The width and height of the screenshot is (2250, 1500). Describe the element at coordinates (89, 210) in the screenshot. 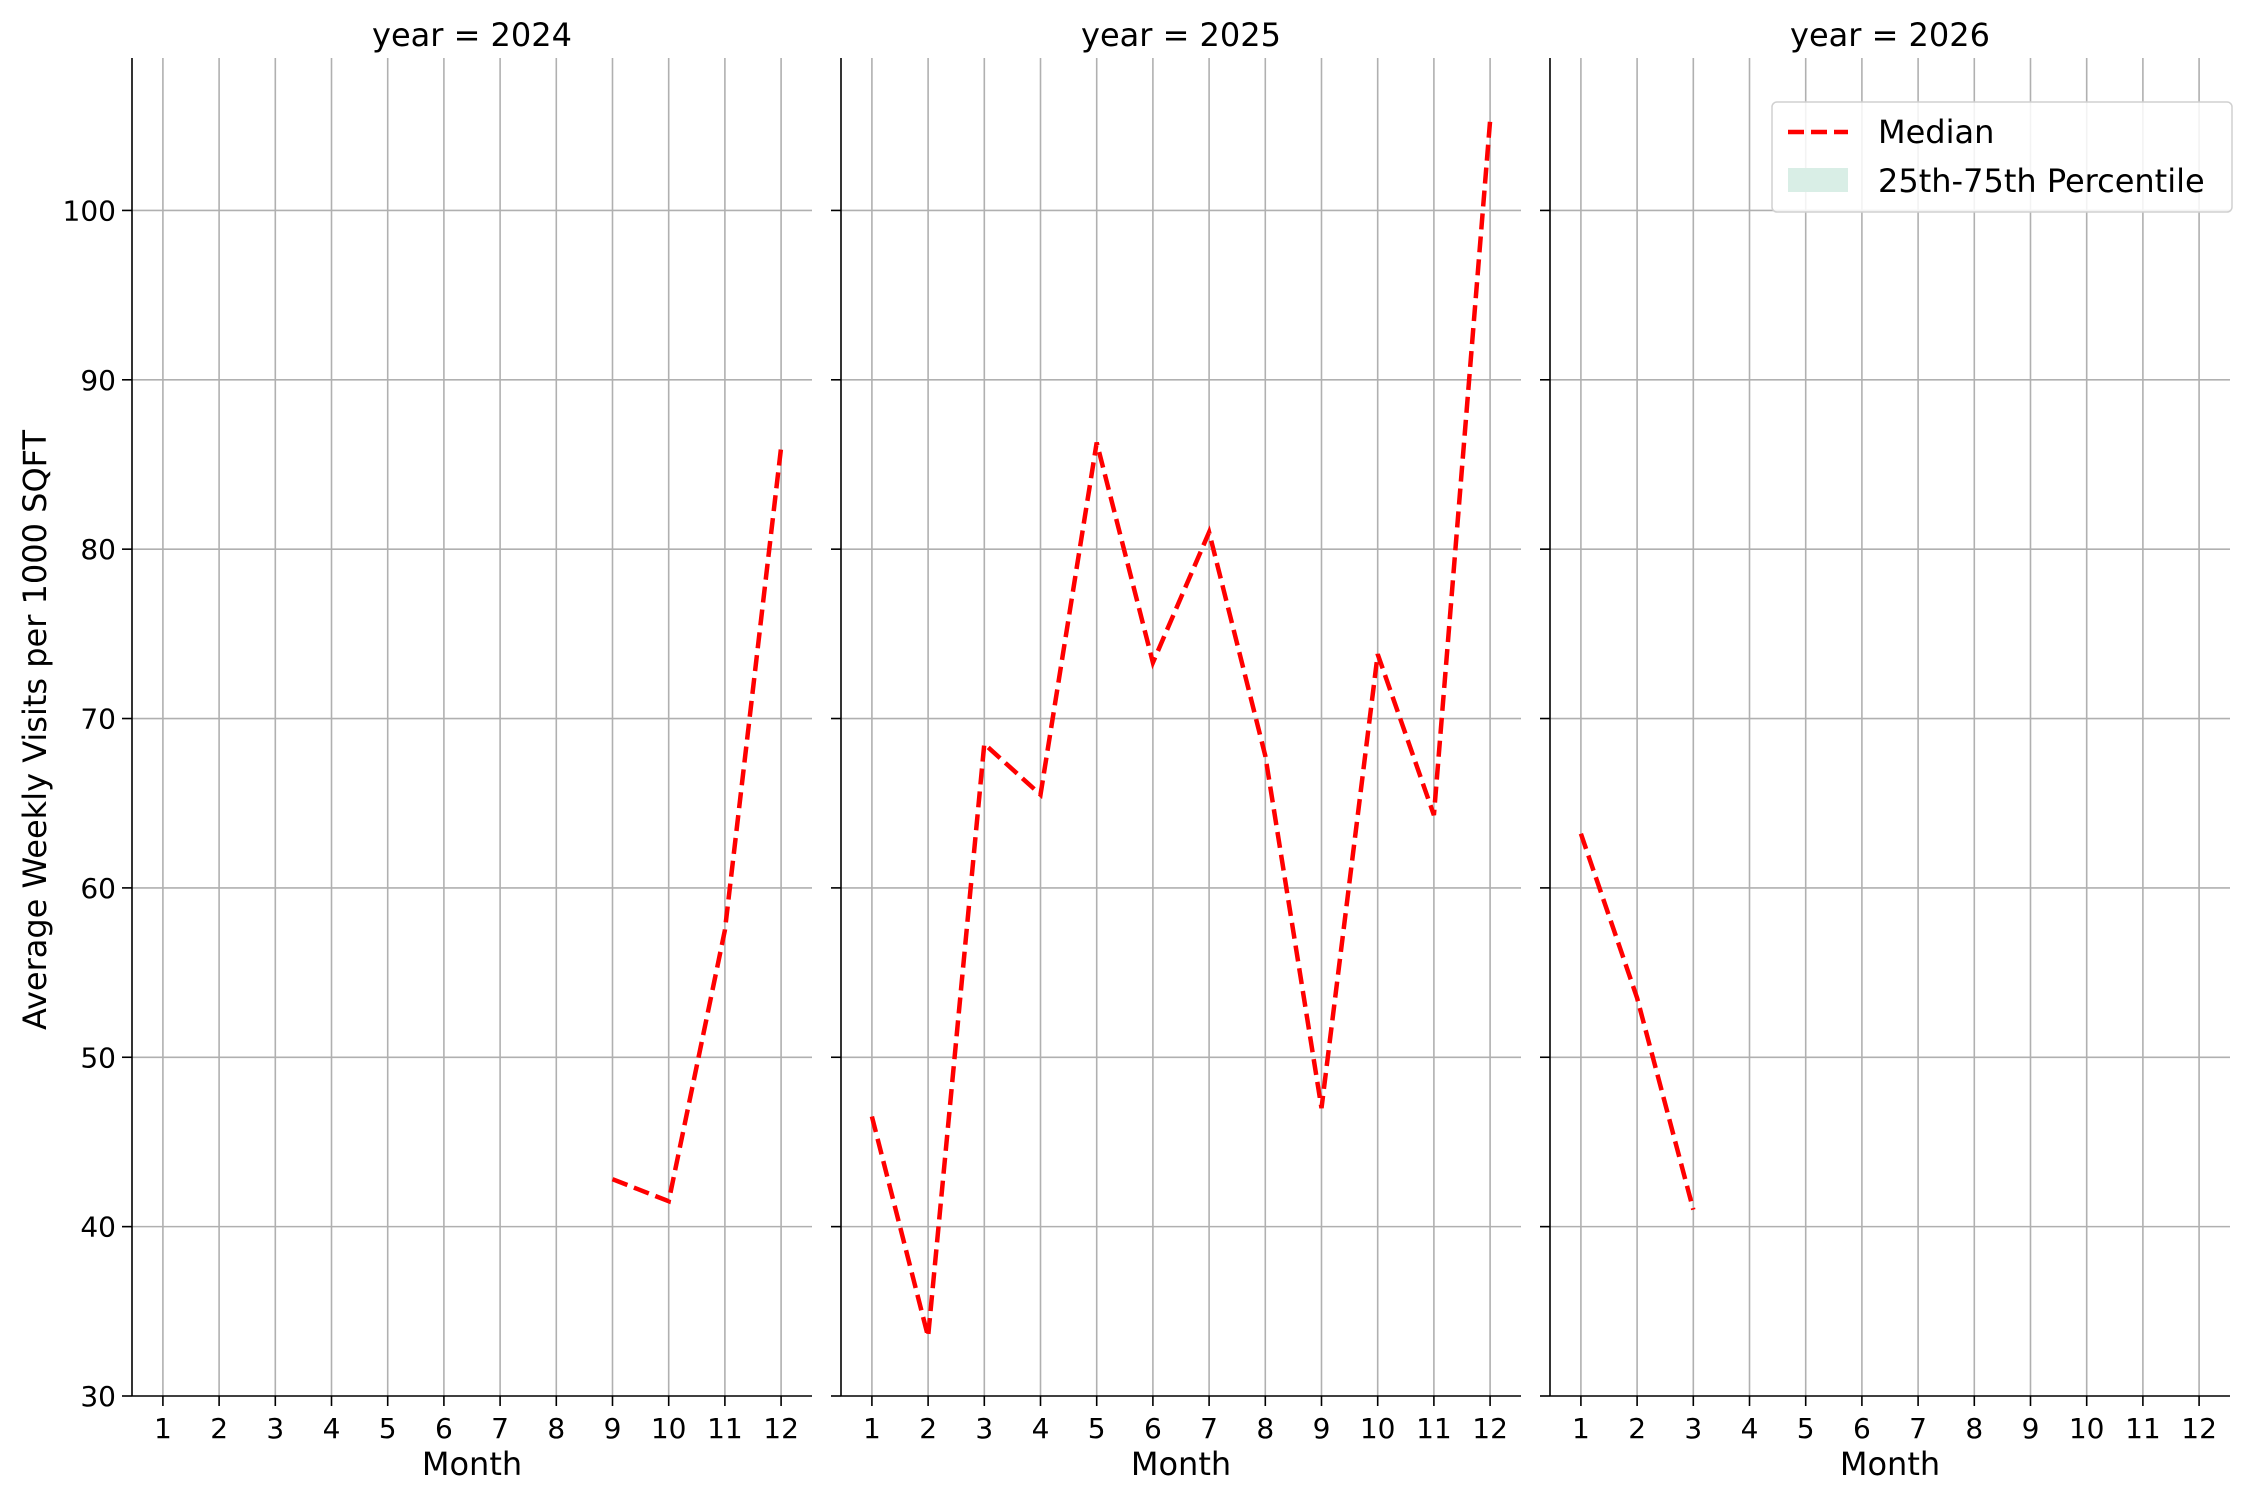

I see `y-tick-label: 100` at that location.